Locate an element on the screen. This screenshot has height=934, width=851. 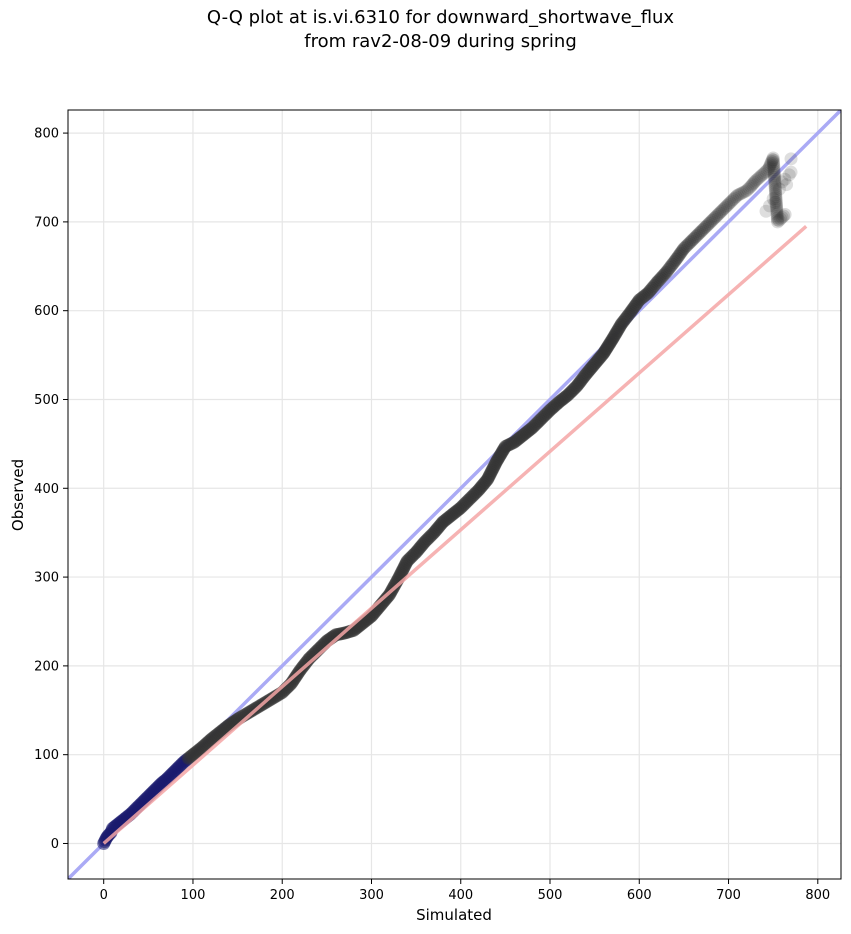
x-axis-ticks: 0 100 200 300 400 500 600 700 800 is located at coordinates (465, 891).